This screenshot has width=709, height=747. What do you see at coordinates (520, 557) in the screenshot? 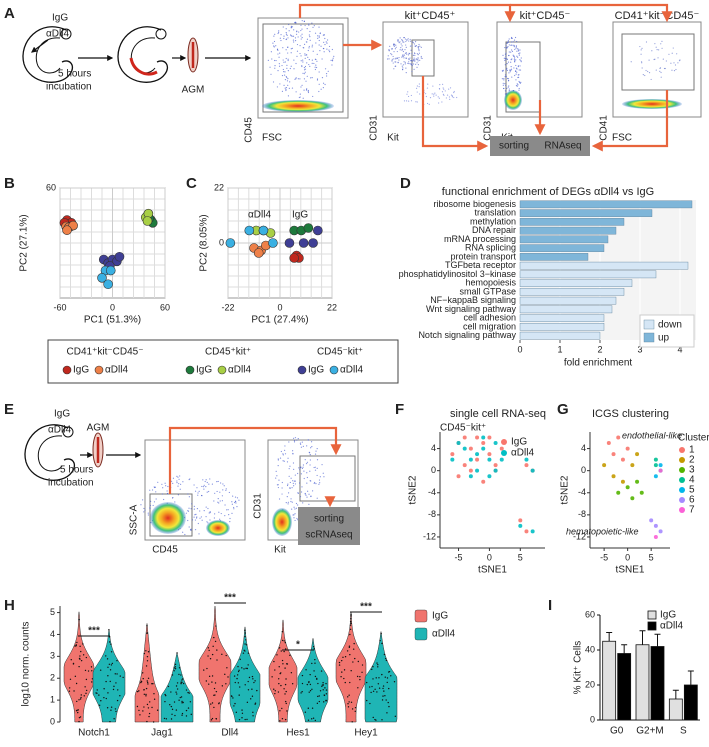
I see `x-tick-label: 5` at bounding box center [520, 557].